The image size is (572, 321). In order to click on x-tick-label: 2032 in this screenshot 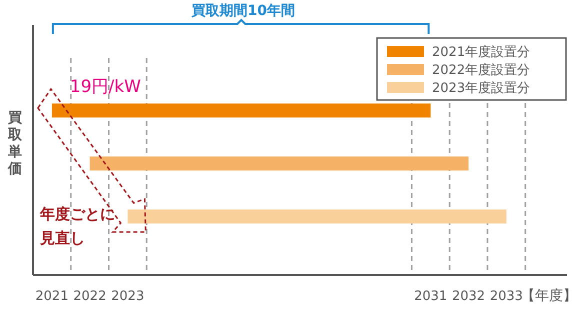, I will do `click(469, 296)`.